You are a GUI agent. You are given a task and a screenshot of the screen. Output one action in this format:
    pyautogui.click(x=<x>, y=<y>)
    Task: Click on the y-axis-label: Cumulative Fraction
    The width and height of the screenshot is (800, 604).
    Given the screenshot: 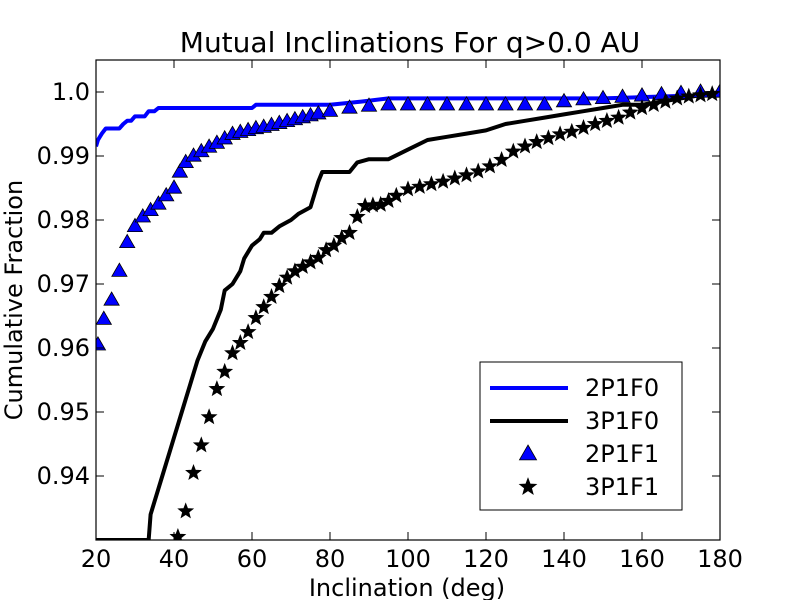 What is the action you would take?
    pyautogui.click(x=14, y=300)
    